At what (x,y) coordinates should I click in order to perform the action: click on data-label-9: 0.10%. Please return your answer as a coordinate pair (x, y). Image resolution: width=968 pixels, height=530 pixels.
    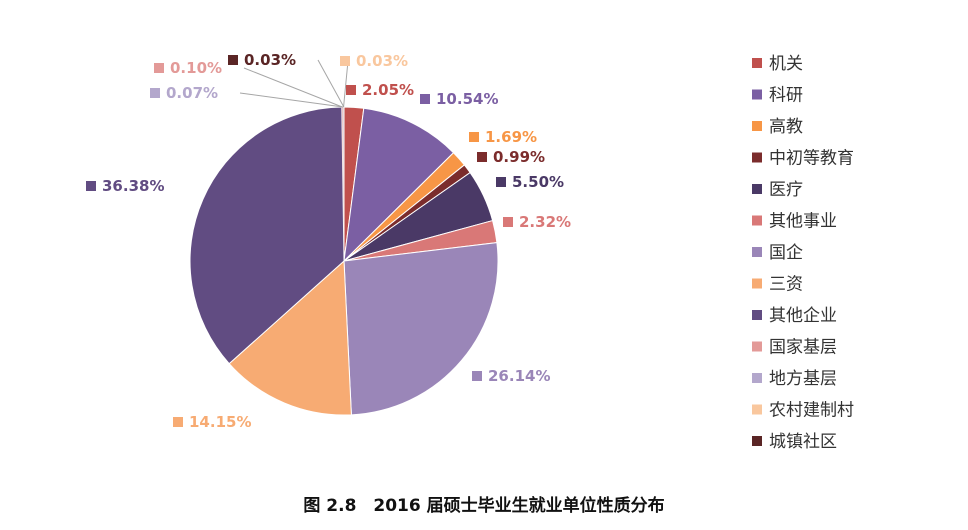
    Looking at the image, I should click on (196, 68).